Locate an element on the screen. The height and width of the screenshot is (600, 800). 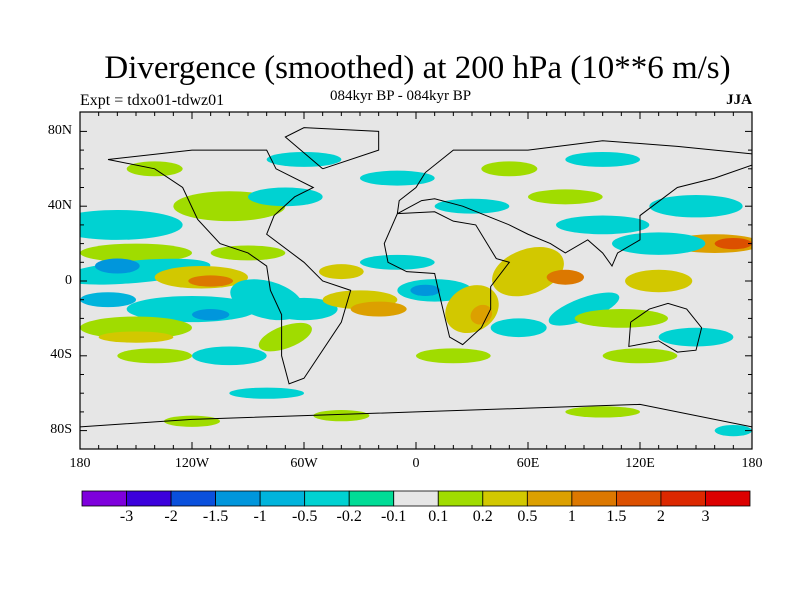
colorbar-label: 0.1 is located at coordinates (438, 516).